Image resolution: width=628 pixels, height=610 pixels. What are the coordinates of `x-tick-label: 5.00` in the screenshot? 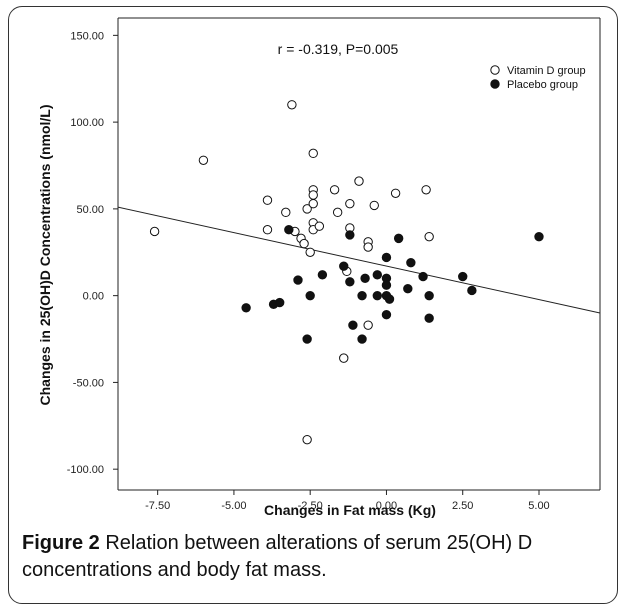 It's located at (538, 506).